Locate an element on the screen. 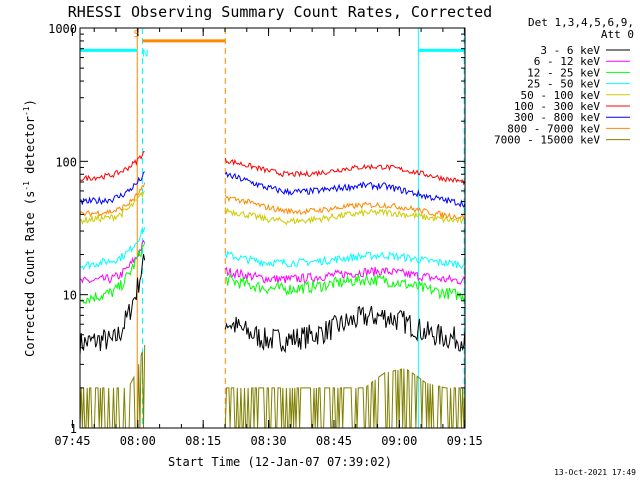  flag-label: N is located at coordinates (145, 53).